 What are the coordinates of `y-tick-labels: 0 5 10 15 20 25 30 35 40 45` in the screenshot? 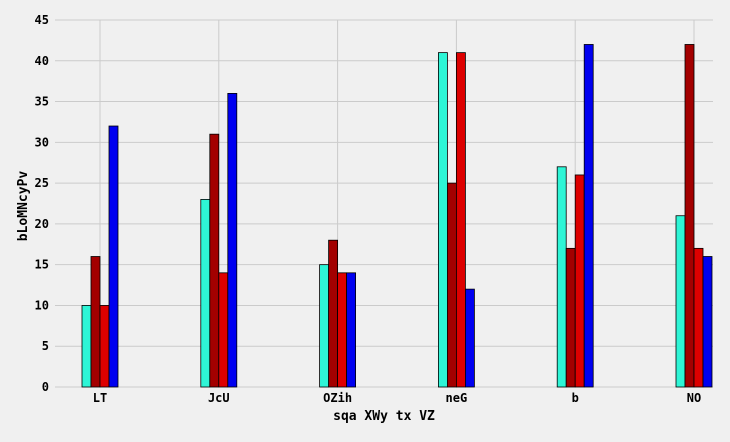 It's located at (42, 203).